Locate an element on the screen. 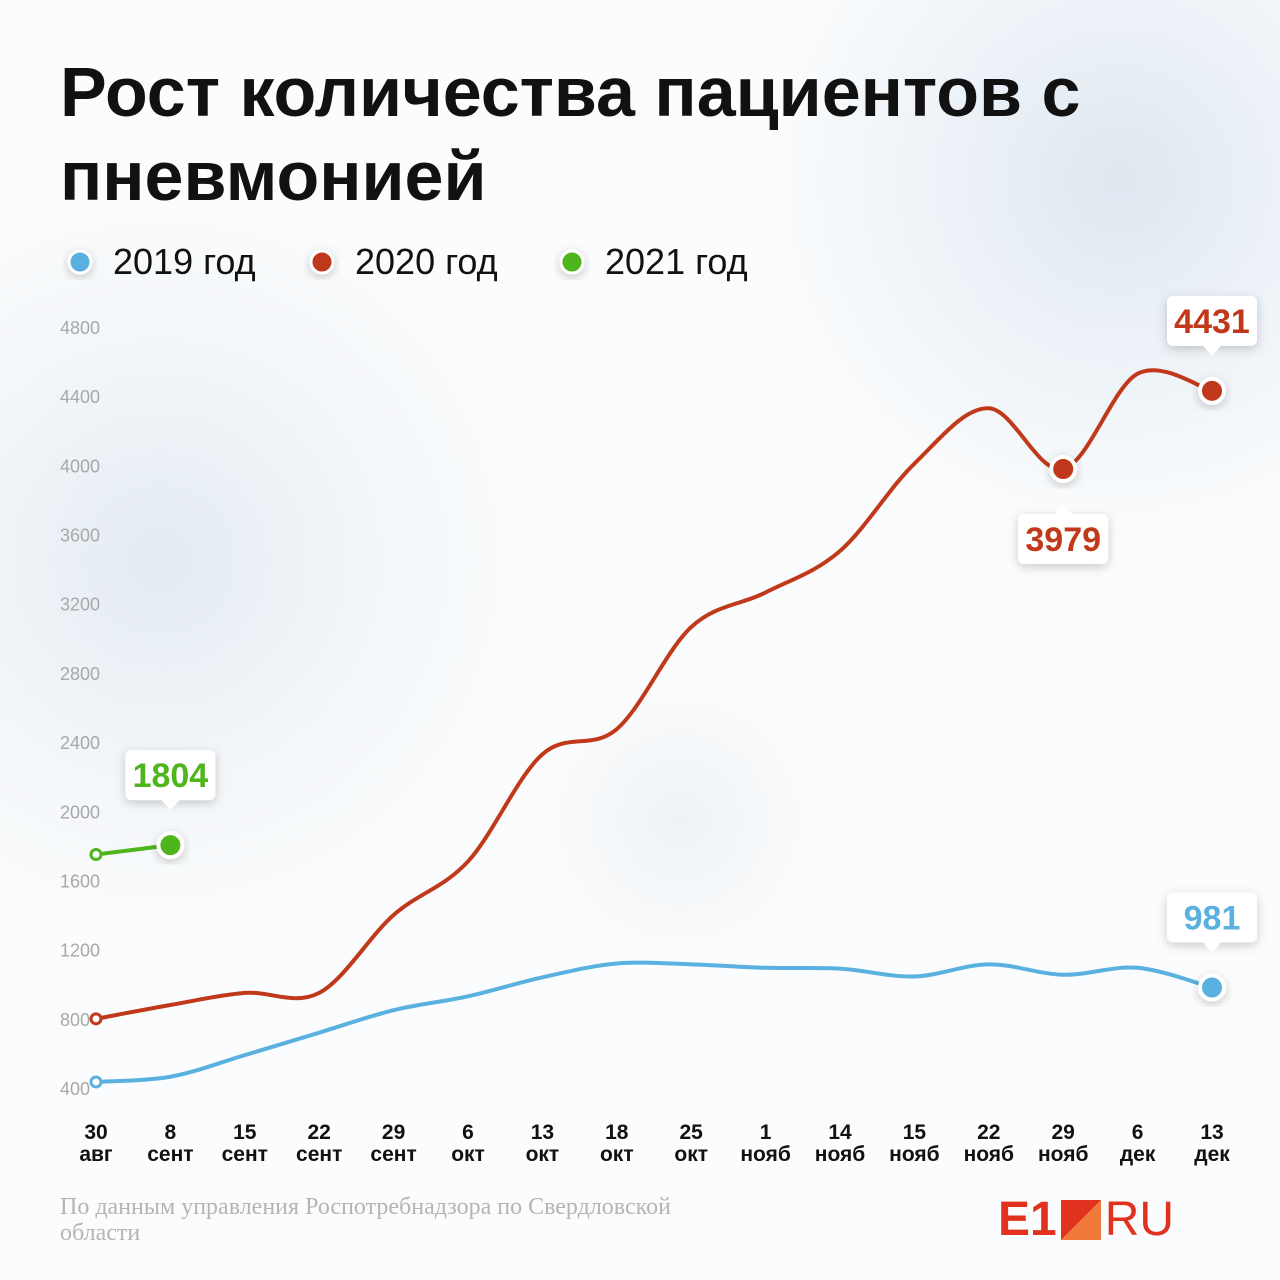 The image size is (1280, 1280). x-tick-label: 15 нояб is located at coordinates (914, 1143).